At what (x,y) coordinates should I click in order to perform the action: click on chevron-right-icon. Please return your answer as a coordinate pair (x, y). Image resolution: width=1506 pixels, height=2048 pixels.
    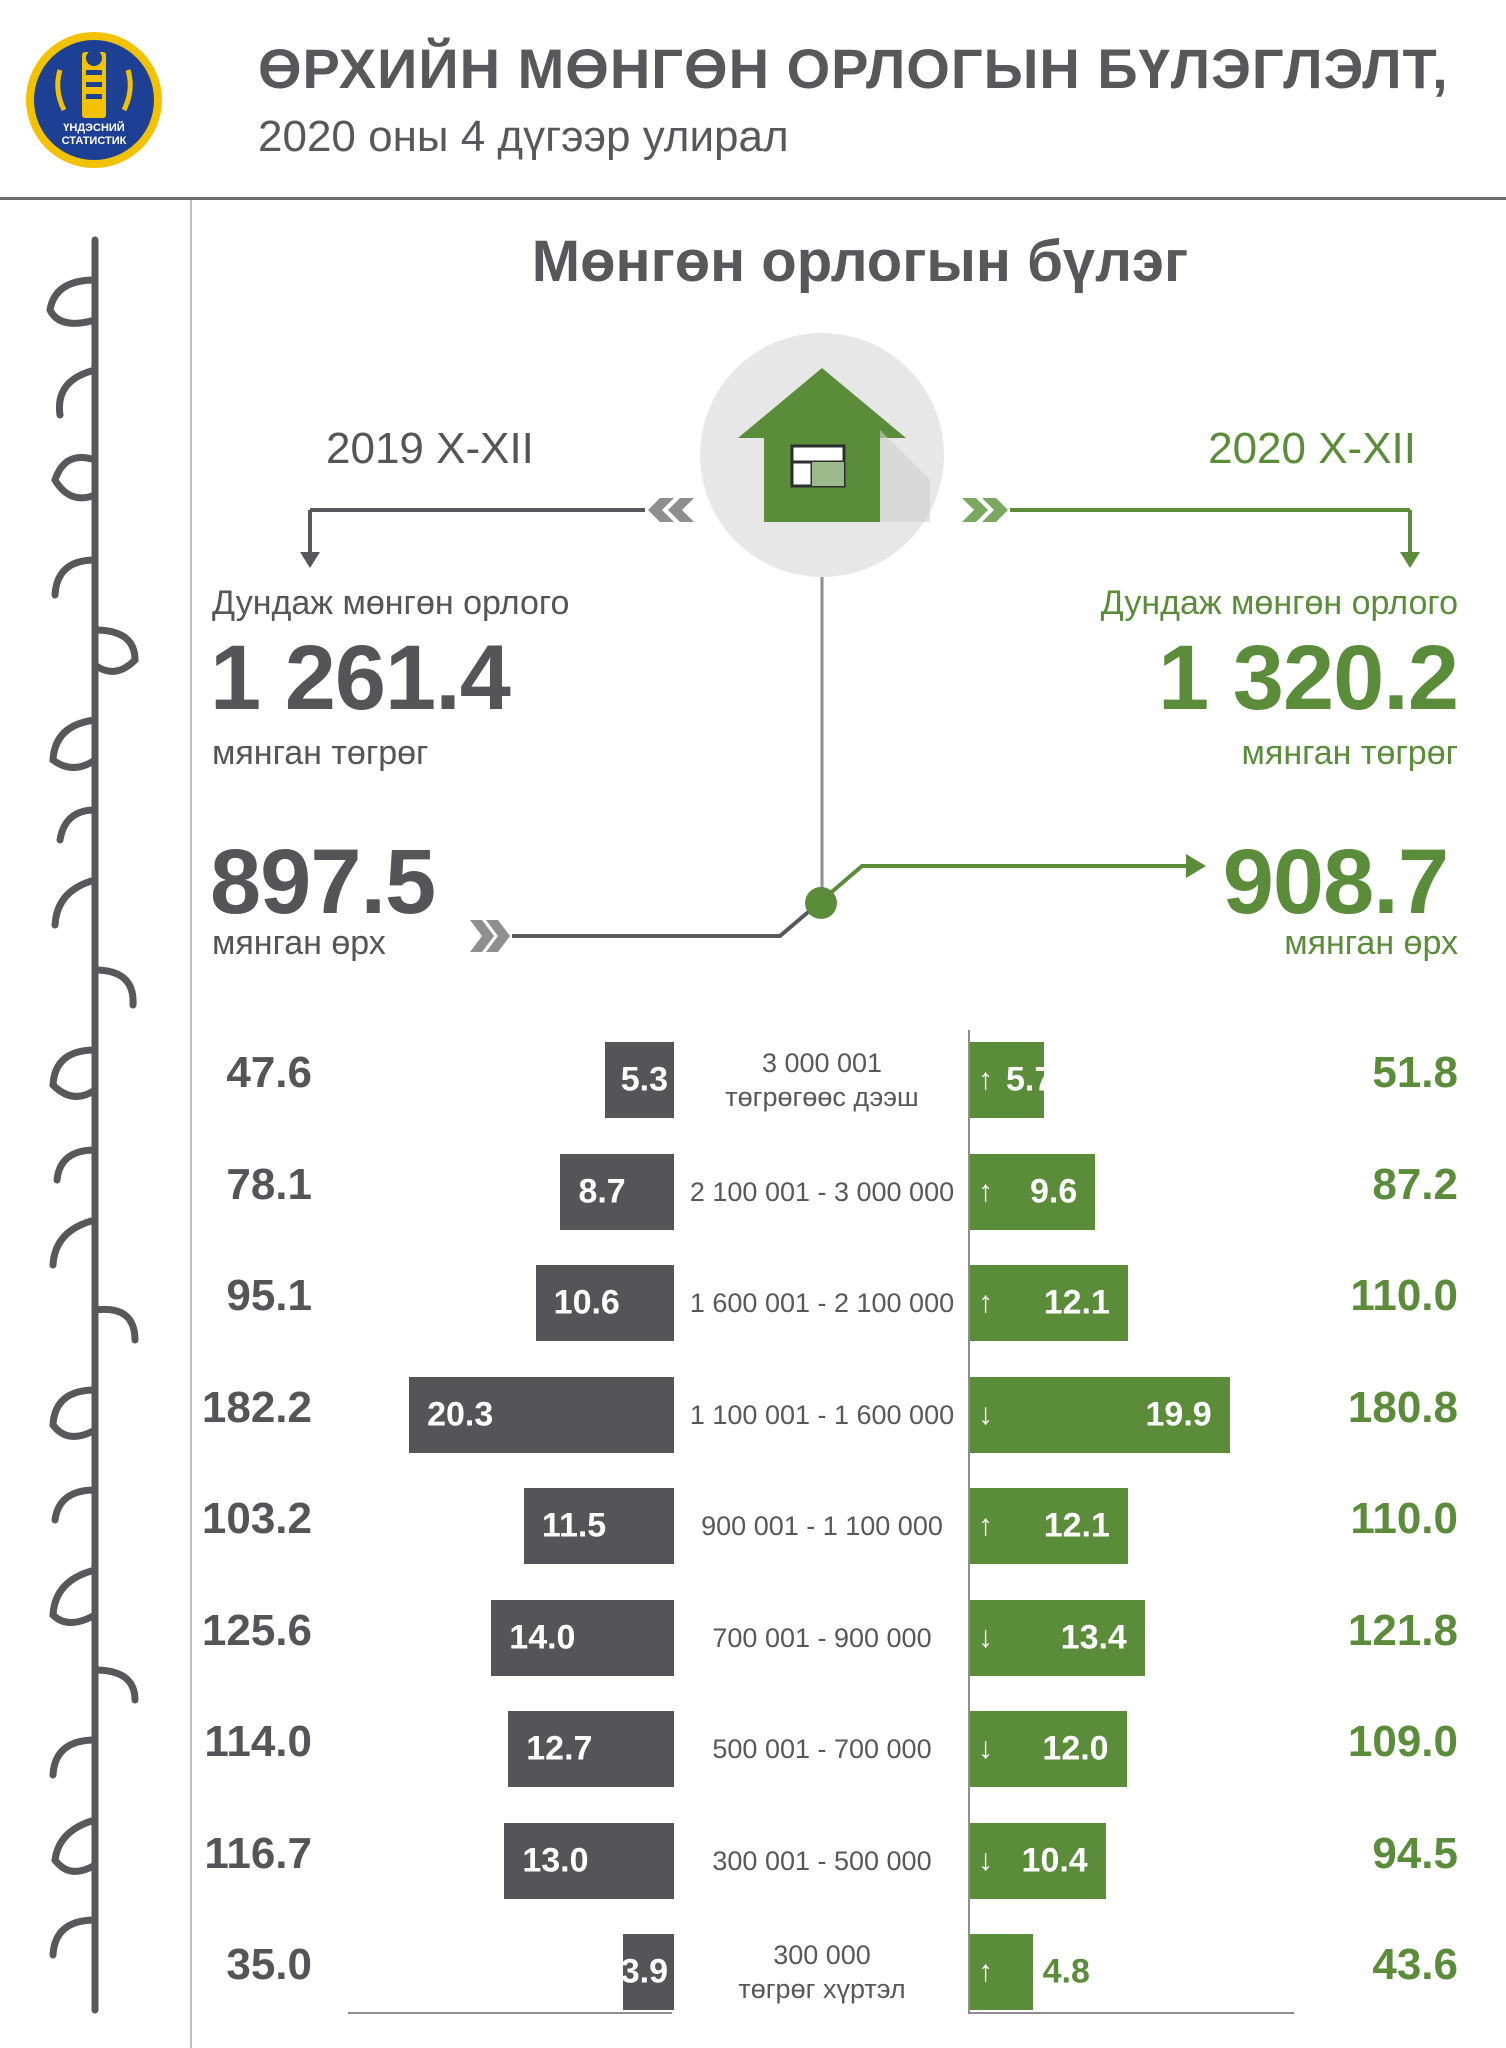
    Looking at the image, I should click on (985, 510).